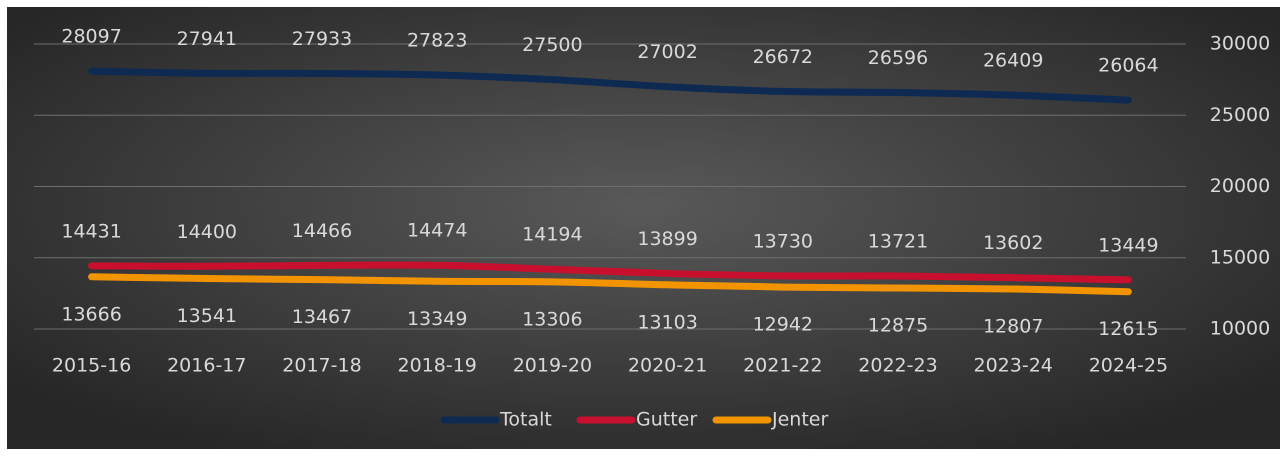 This screenshot has height=456, width=1286. What do you see at coordinates (1128, 66) in the screenshot?
I see `data-label: 26064` at bounding box center [1128, 66].